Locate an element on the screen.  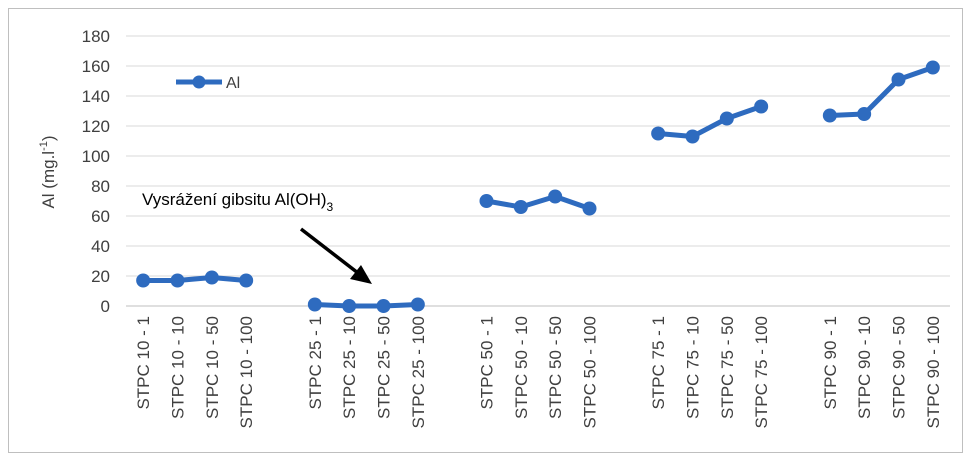
x-tick-label: STPC 75 - 10 is located at coordinates (693, 367).